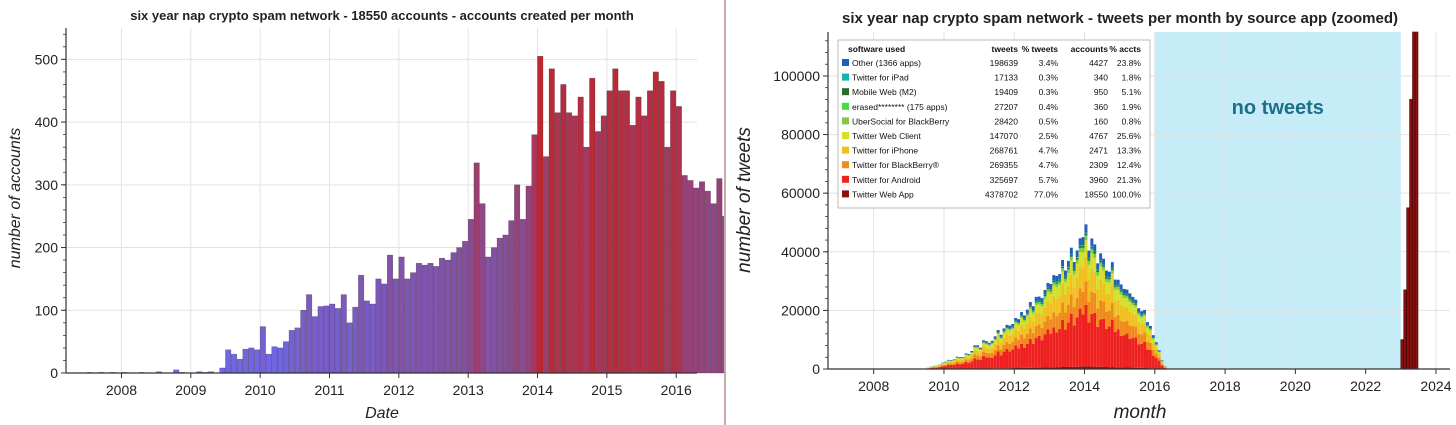 The image size is (1456, 425). What do you see at coordinates (943, 386) in the screenshot?
I see `x-tick-label: 2010` at bounding box center [943, 386].